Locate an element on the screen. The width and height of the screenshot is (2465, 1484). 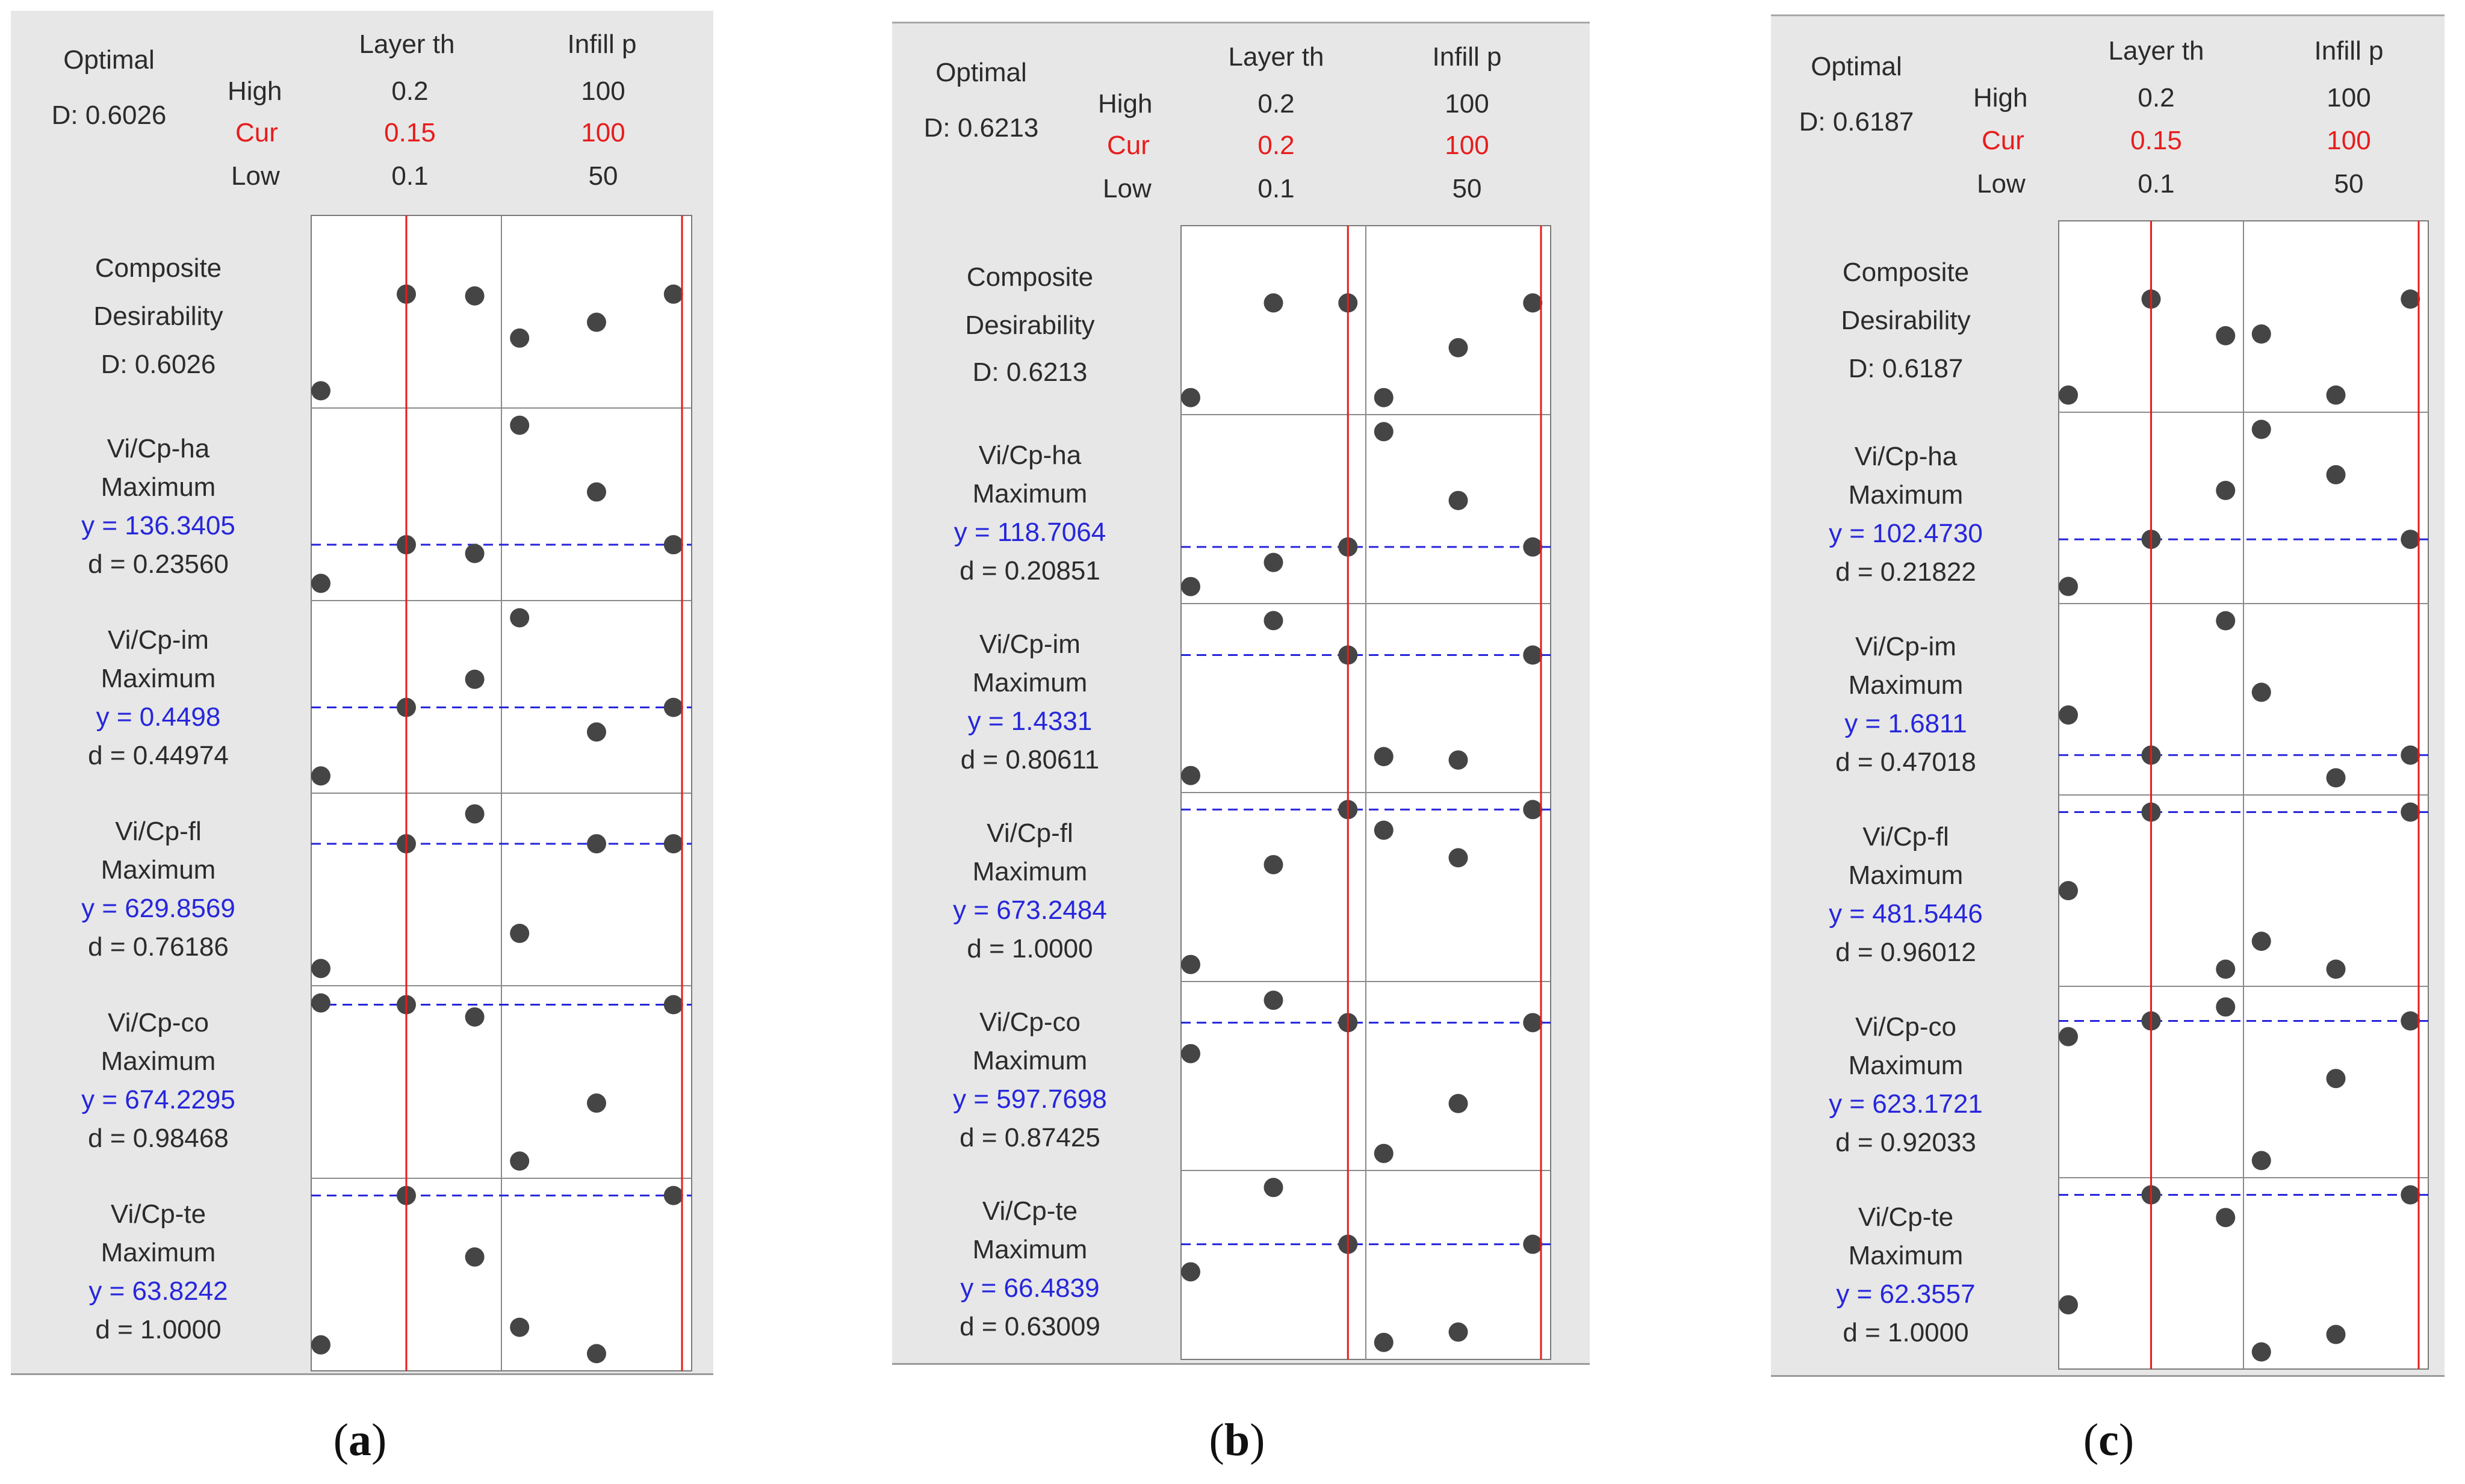
optimal-d-value: D: 0.6026 is located at coordinates (109, 115).